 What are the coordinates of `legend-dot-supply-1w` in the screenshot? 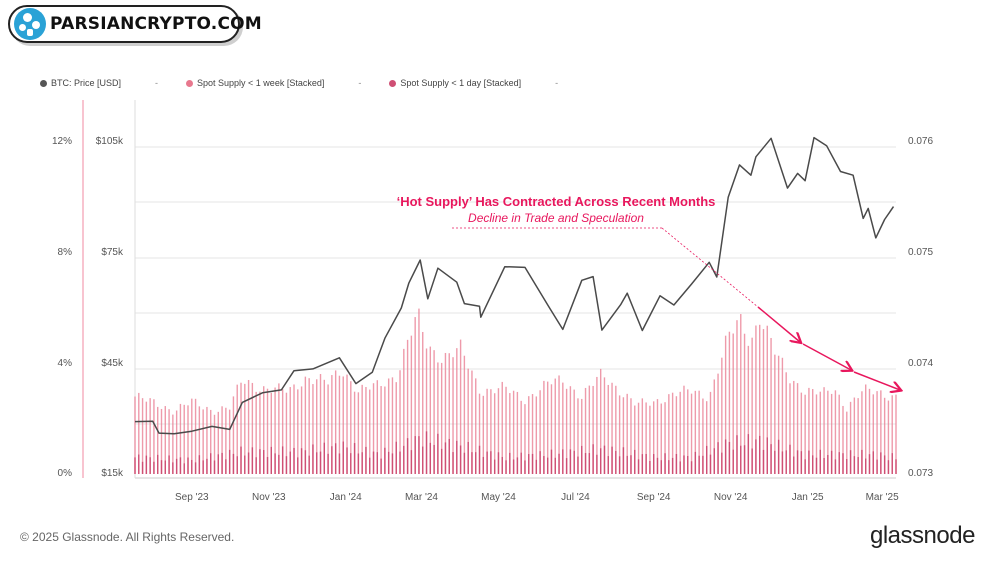 It's located at (190, 83).